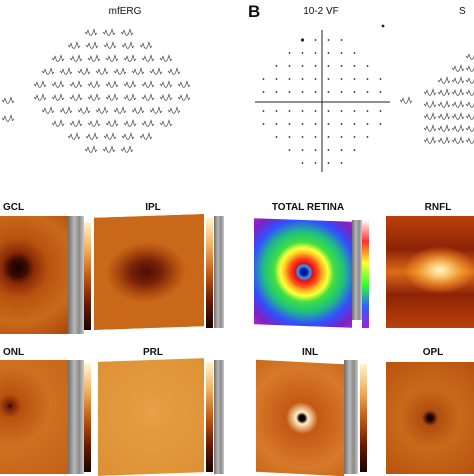 Image resolution: width=474 pixels, height=476 pixels. What do you see at coordinates (254, 11) in the screenshot?
I see `panel-label-b: B` at bounding box center [254, 11].